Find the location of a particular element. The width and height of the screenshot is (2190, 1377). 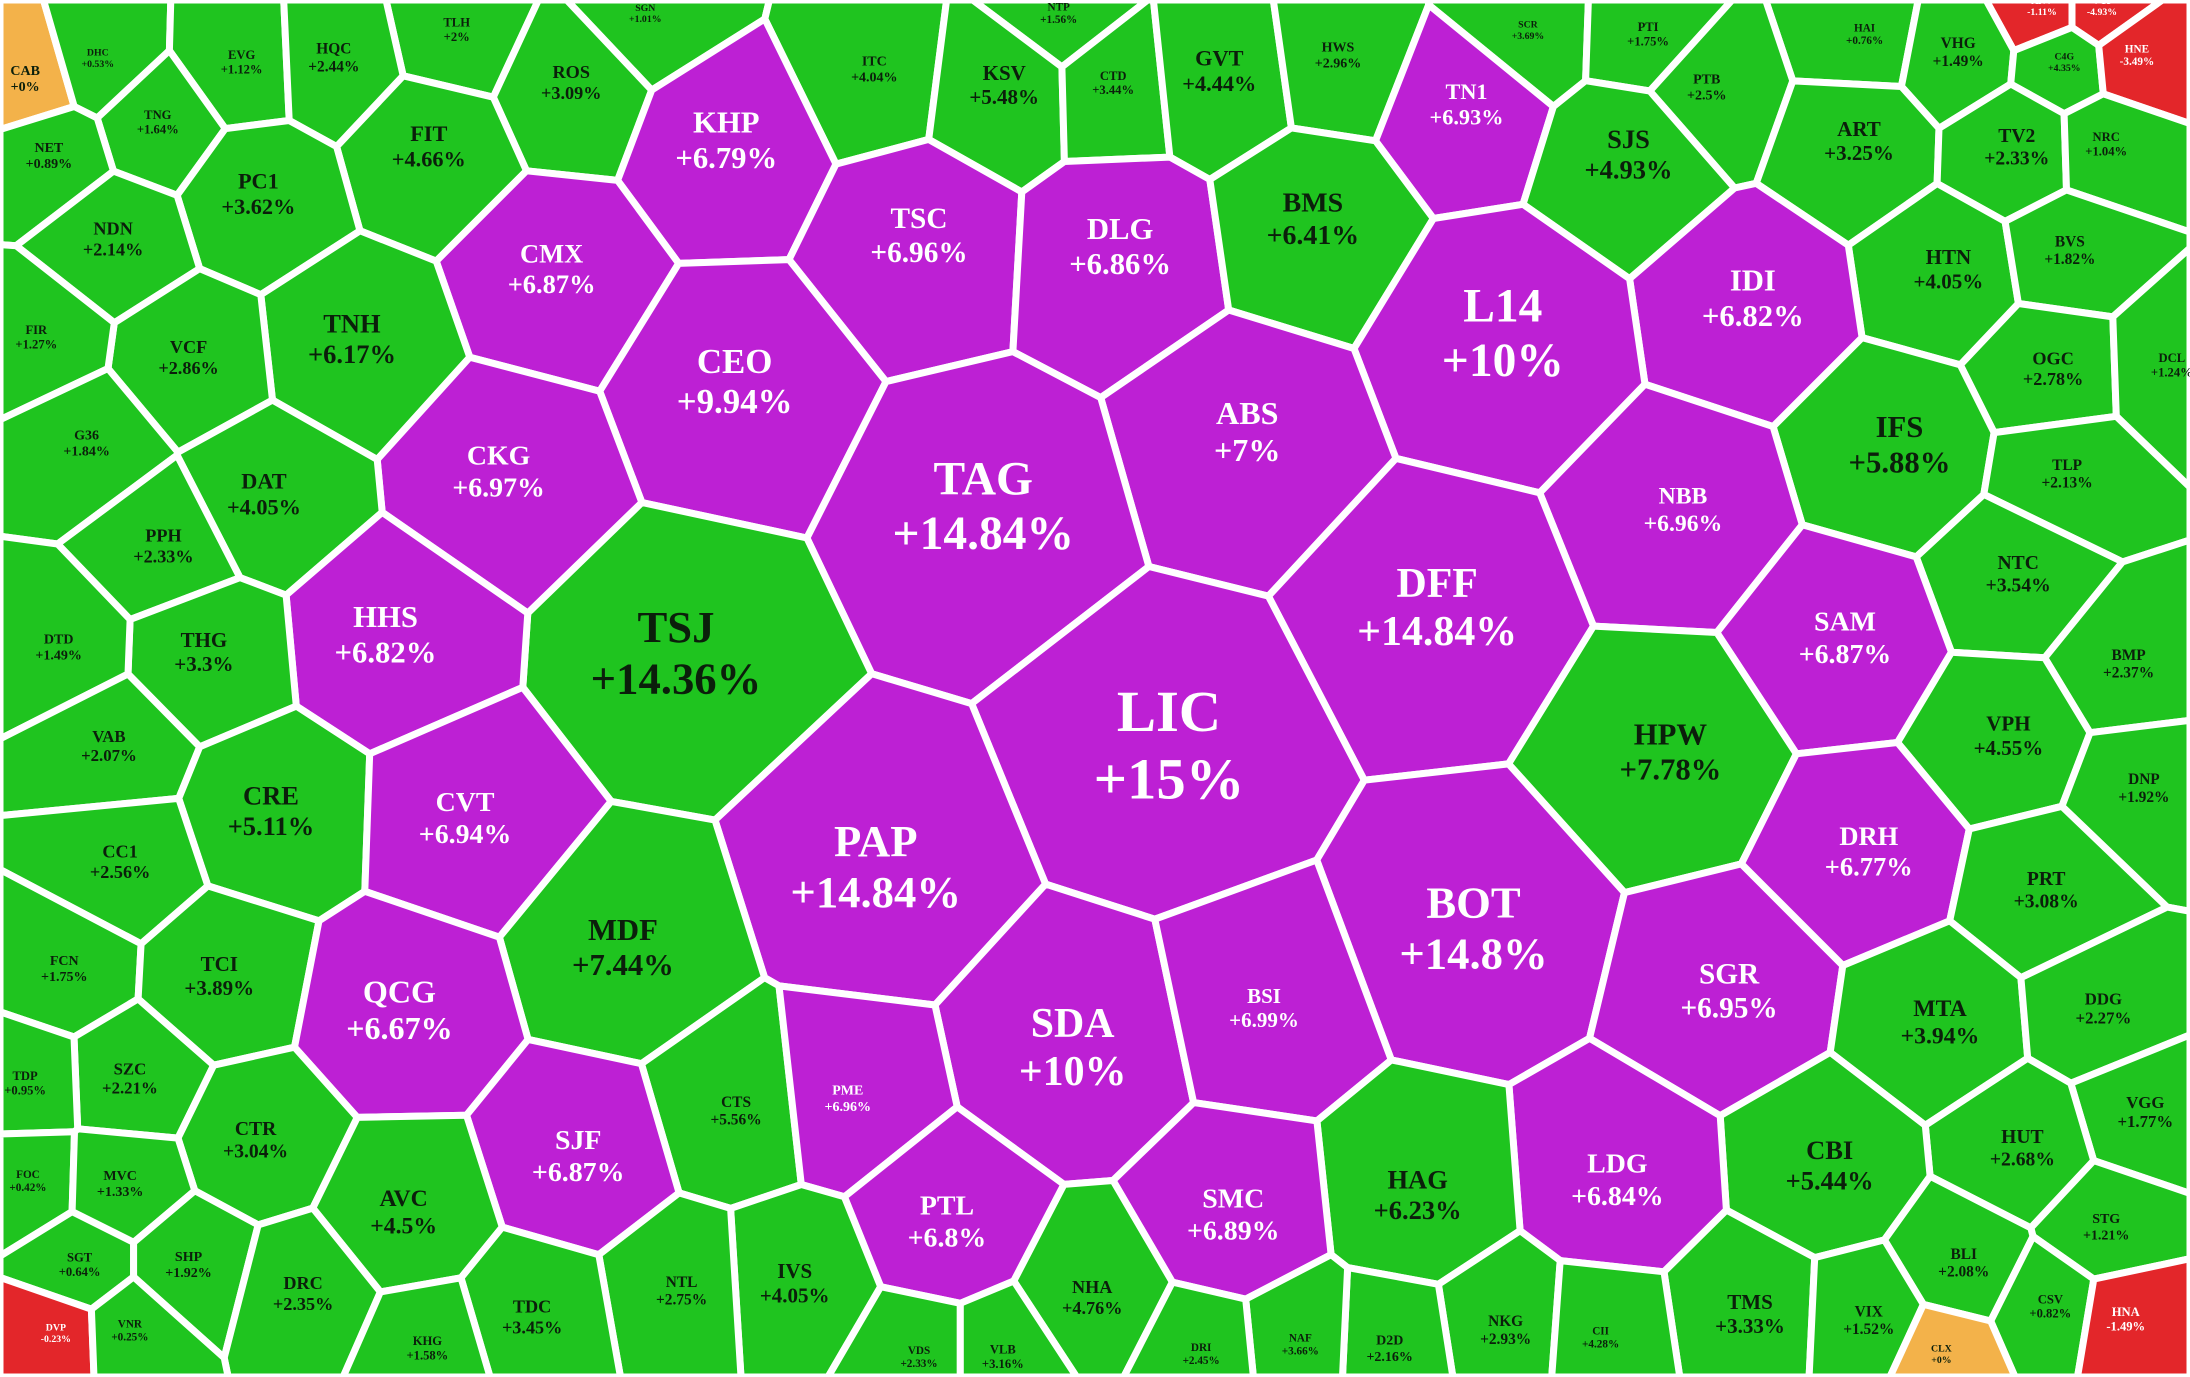

change: +2.44% is located at coordinates (333, 66).